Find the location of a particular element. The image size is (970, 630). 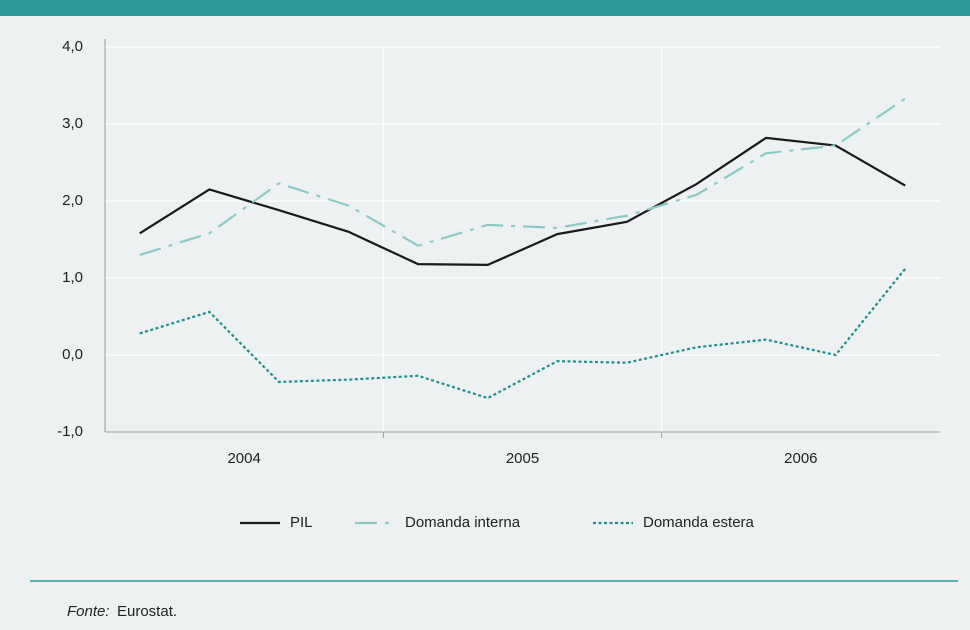

x-group-label: 2005 is located at coordinates (522, 458).